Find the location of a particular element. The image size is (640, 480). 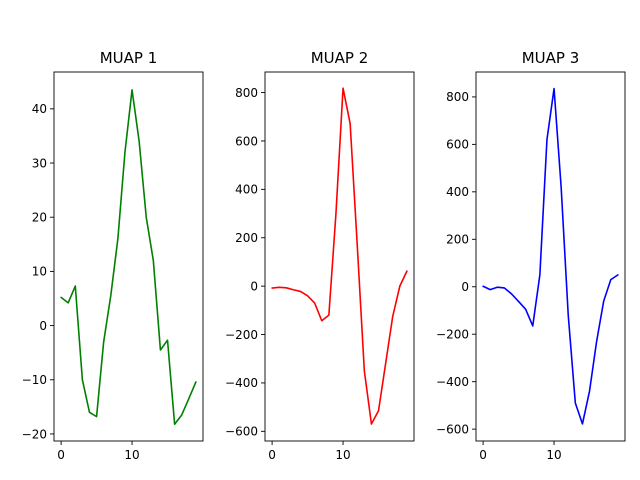

subplot-1-ytick-label: 20 is located at coordinates (39, 218).